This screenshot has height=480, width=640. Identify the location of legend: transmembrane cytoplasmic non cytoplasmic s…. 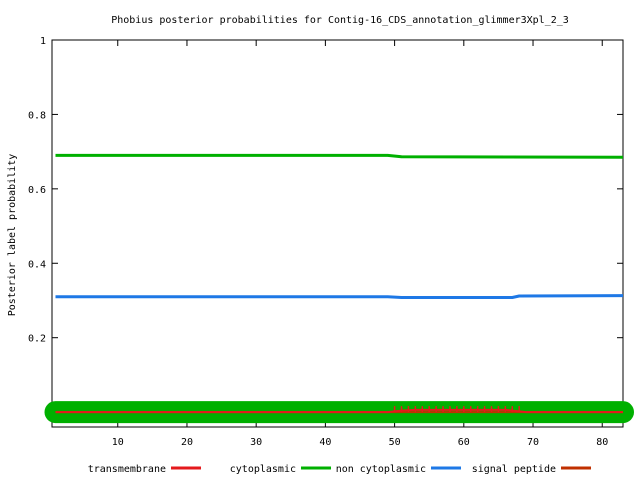
(339, 469).